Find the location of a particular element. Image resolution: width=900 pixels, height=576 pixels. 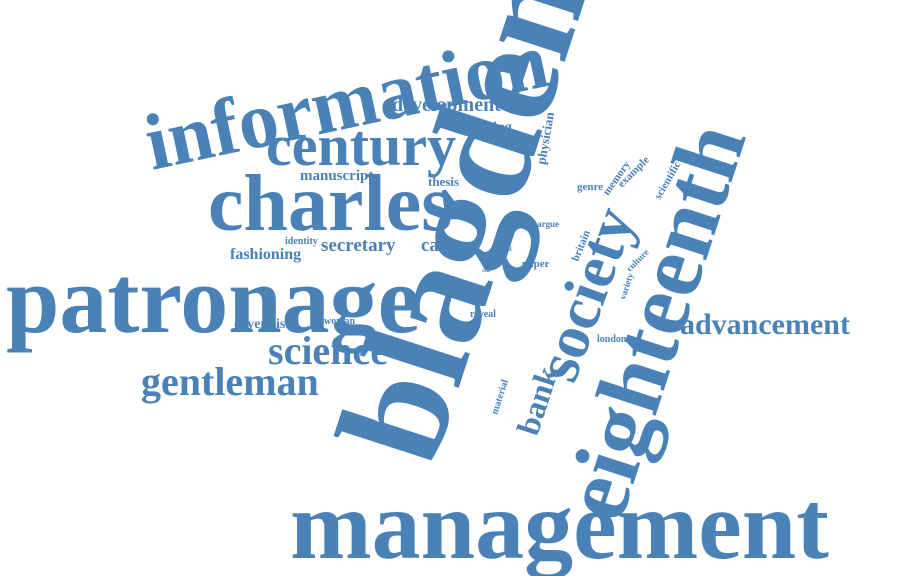

word-career: career is located at coordinates (447, 245).